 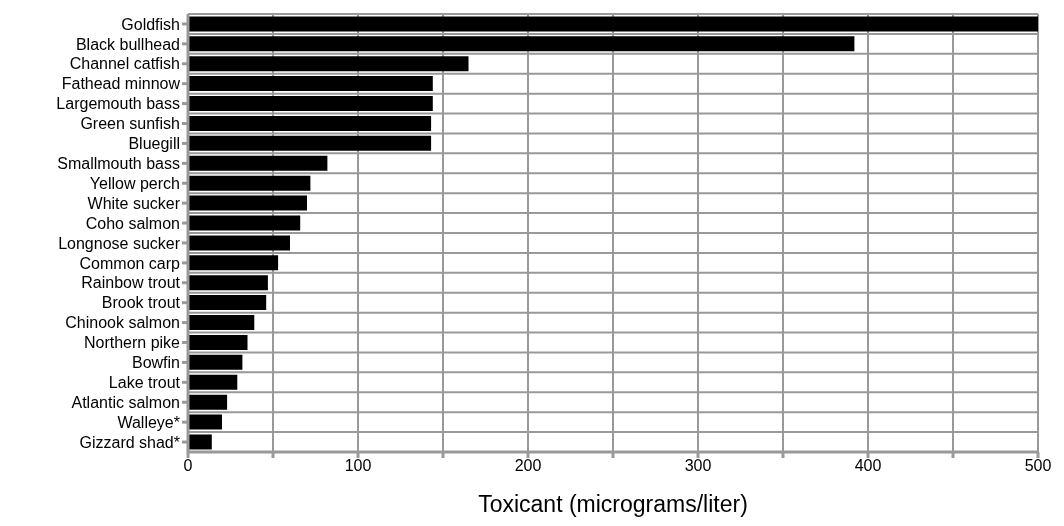 What do you see at coordinates (698, 466) in the screenshot?
I see `x-tick-label: 300` at bounding box center [698, 466].